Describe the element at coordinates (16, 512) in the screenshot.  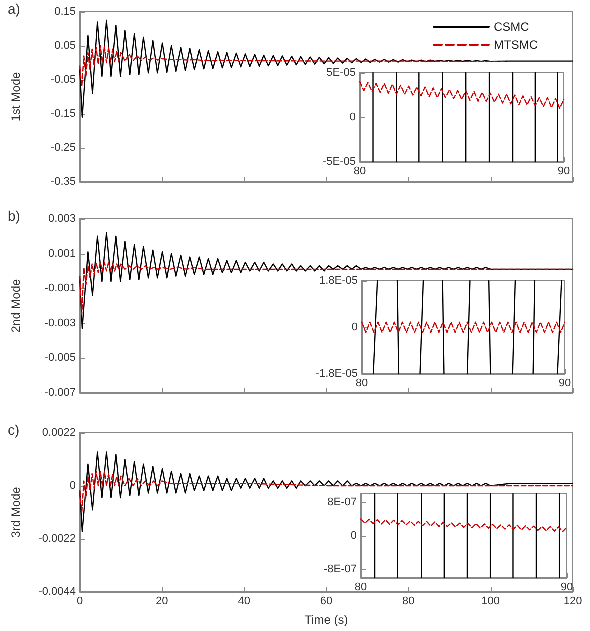
I see `y-axis-title: 3rd Mode` at that location.